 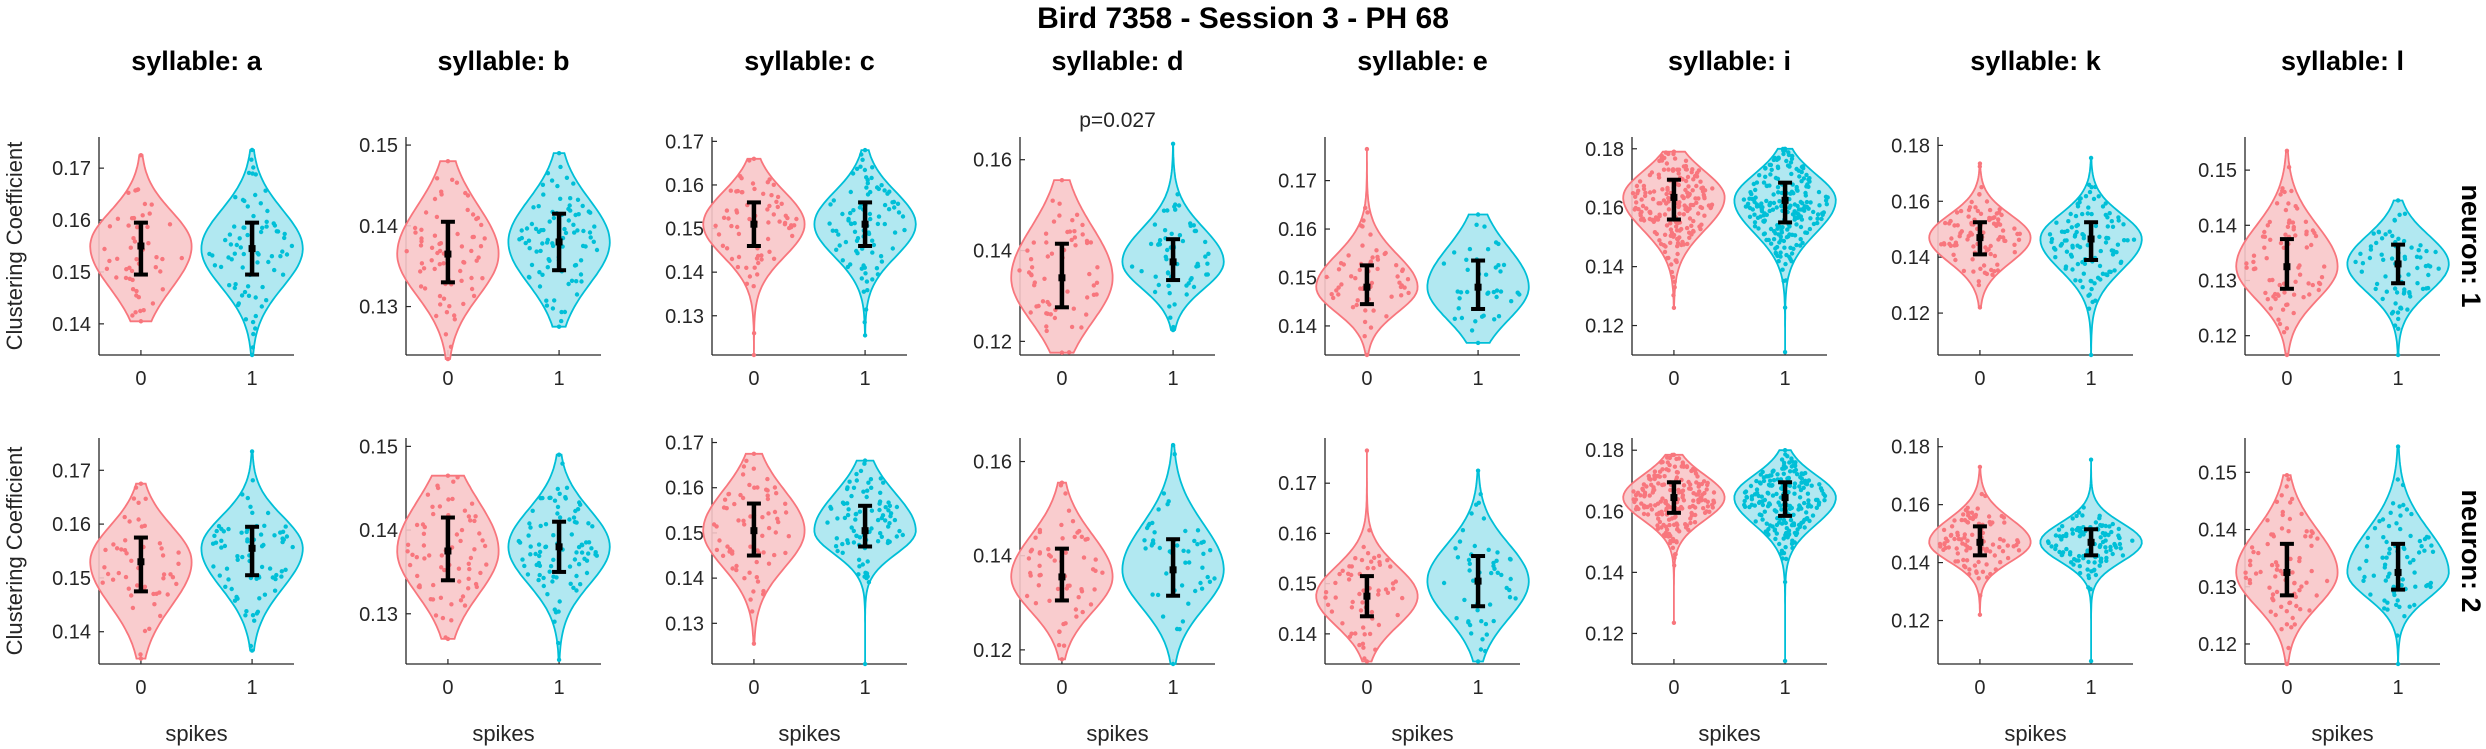 What do you see at coordinates (1910, 448) in the screenshot?
I see `y-tick-label: 0.18` at bounding box center [1910, 448].